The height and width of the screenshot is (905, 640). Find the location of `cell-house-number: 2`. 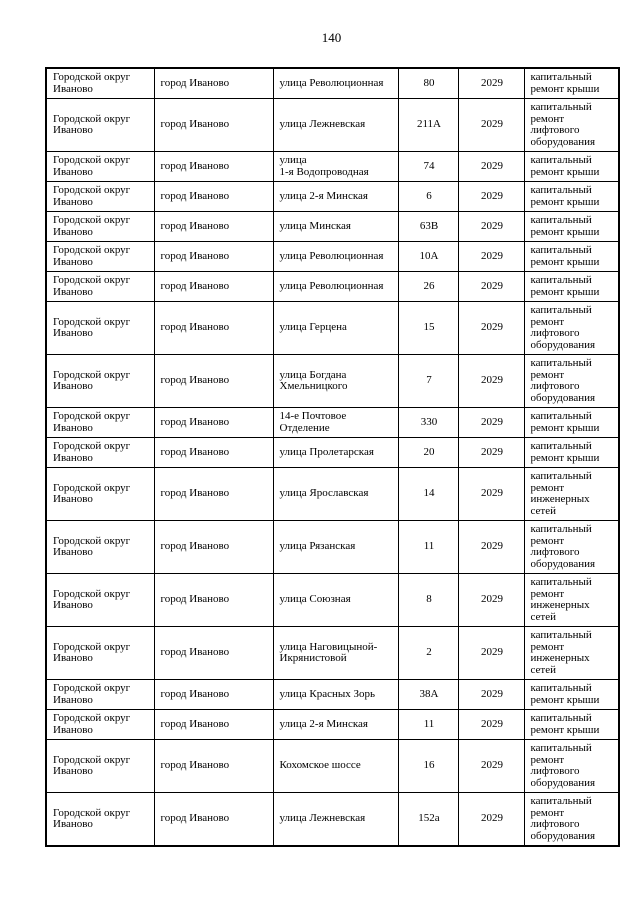

cell-house-number: 2 is located at coordinates (428, 653).